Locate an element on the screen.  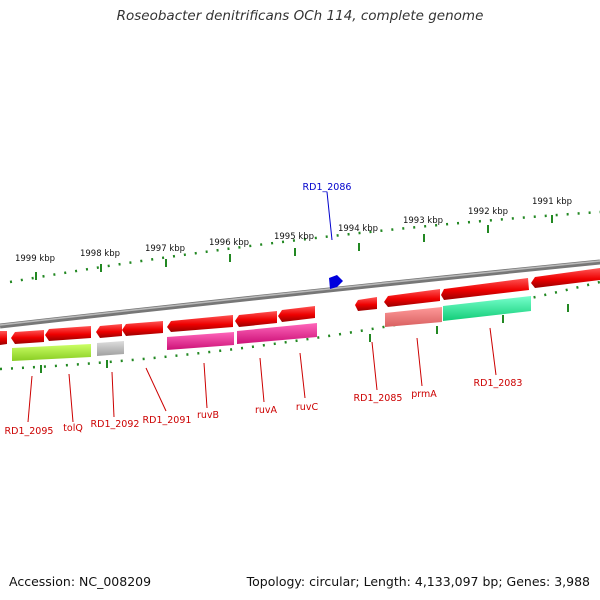
feature-band-row is located at coordinates (271, 328).